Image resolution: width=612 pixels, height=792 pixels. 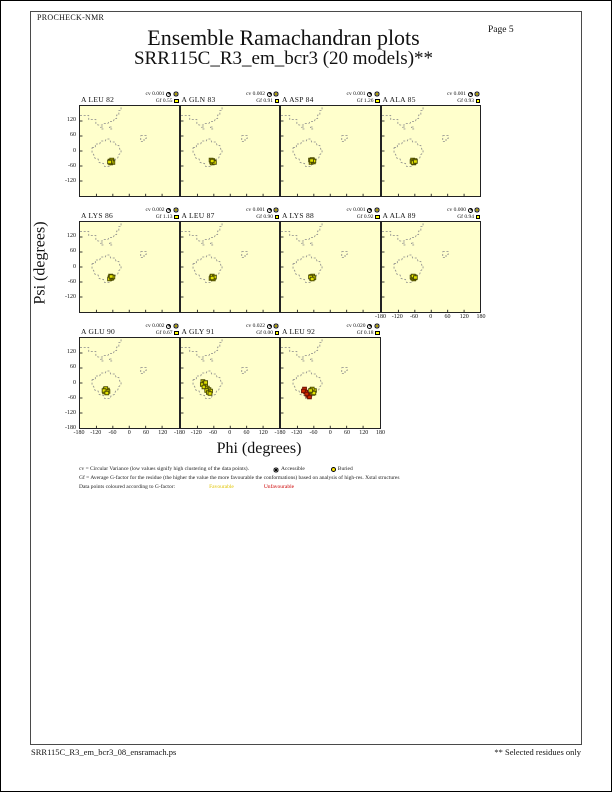 I want to click on footer-filename: SRR115C_R3_em_bcr3_08_ensramach.ps, so click(x=104, y=752).